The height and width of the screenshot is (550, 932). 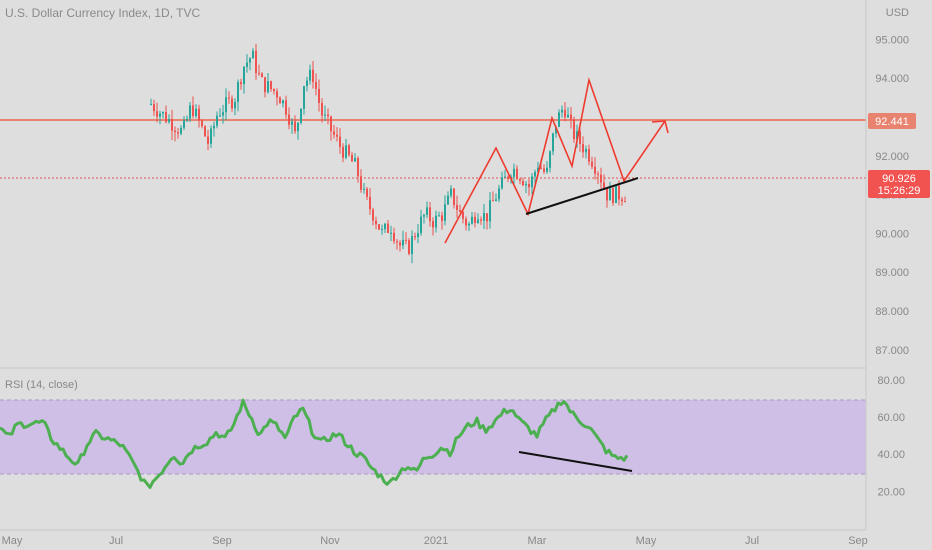 What do you see at coordinates (892, 273) in the screenshot?
I see `price-tick-label: 89.000` at bounding box center [892, 273].